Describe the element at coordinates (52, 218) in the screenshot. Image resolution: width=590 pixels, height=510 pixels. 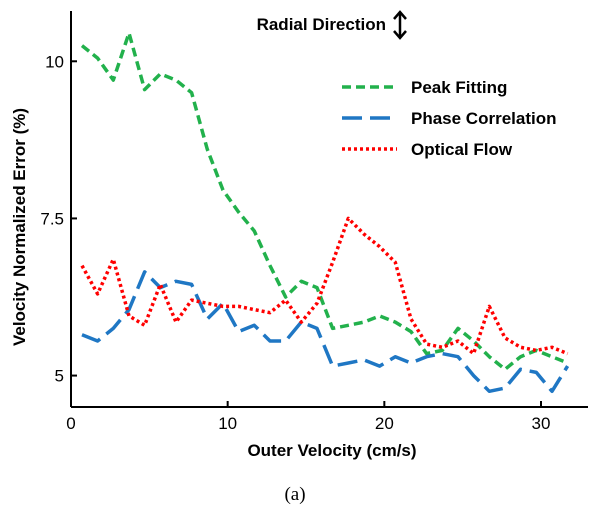
I see `y-tick-label: 7.5` at that location.